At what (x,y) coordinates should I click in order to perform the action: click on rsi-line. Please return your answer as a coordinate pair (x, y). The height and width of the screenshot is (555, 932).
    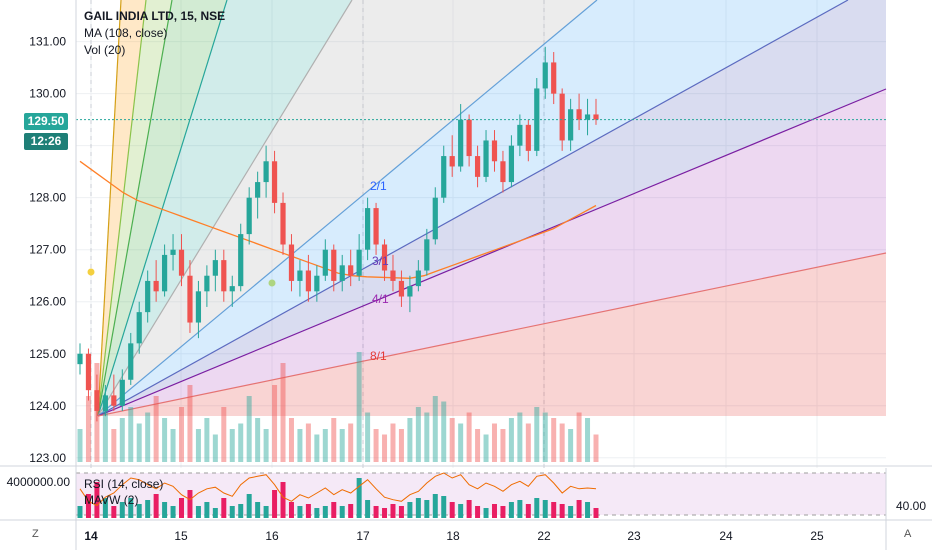
    Looking at the image, I should click on (338, 489).